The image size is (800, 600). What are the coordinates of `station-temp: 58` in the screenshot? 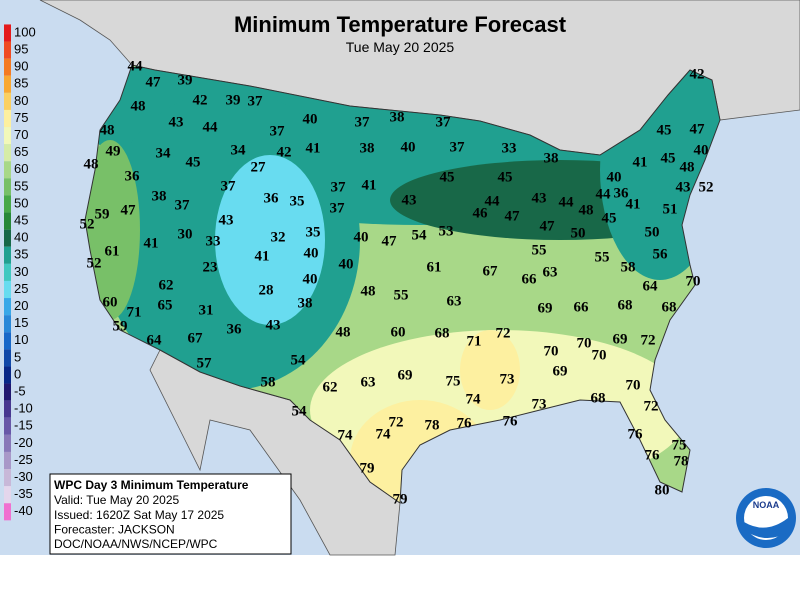 It's located at (268, 382).